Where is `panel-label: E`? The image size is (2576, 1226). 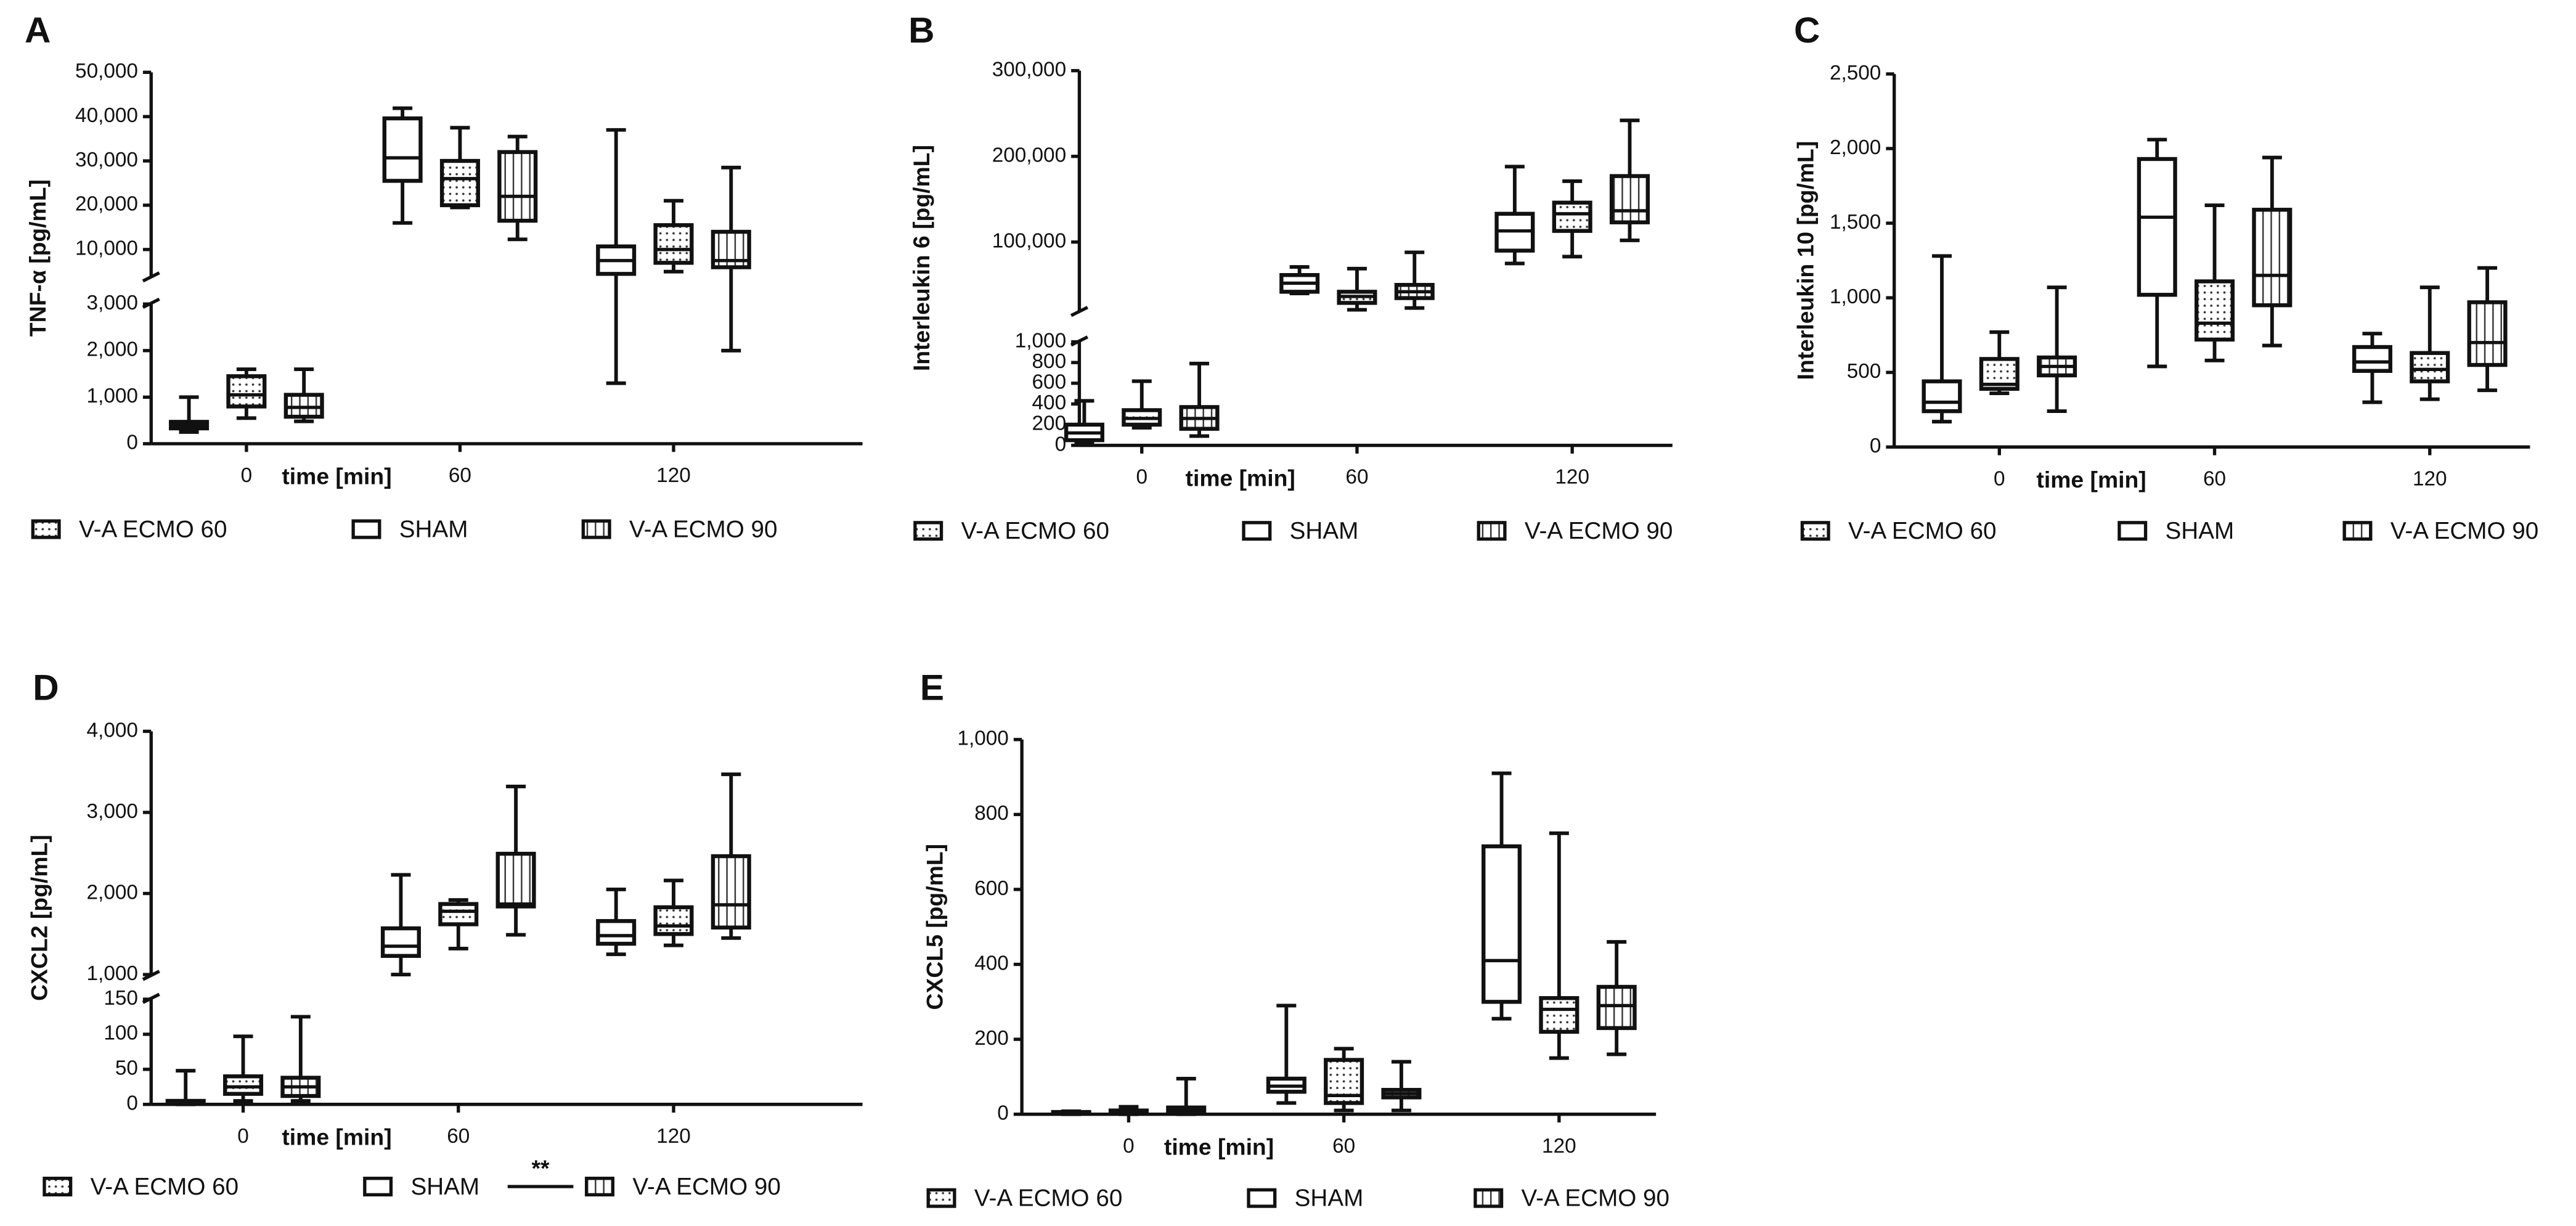 panel-label: E is located at coordinates (932, 688).